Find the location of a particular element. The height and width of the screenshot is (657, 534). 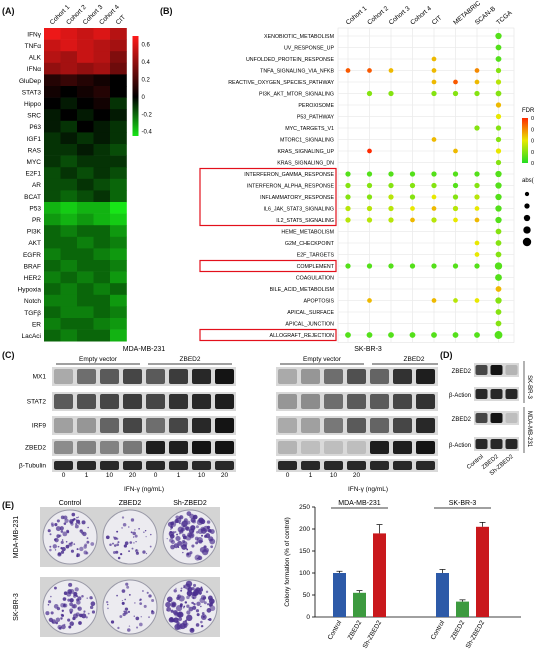

pathway-label: INTERFERON_ALPHA_RESPONSE is located at coordinates (291, 187).